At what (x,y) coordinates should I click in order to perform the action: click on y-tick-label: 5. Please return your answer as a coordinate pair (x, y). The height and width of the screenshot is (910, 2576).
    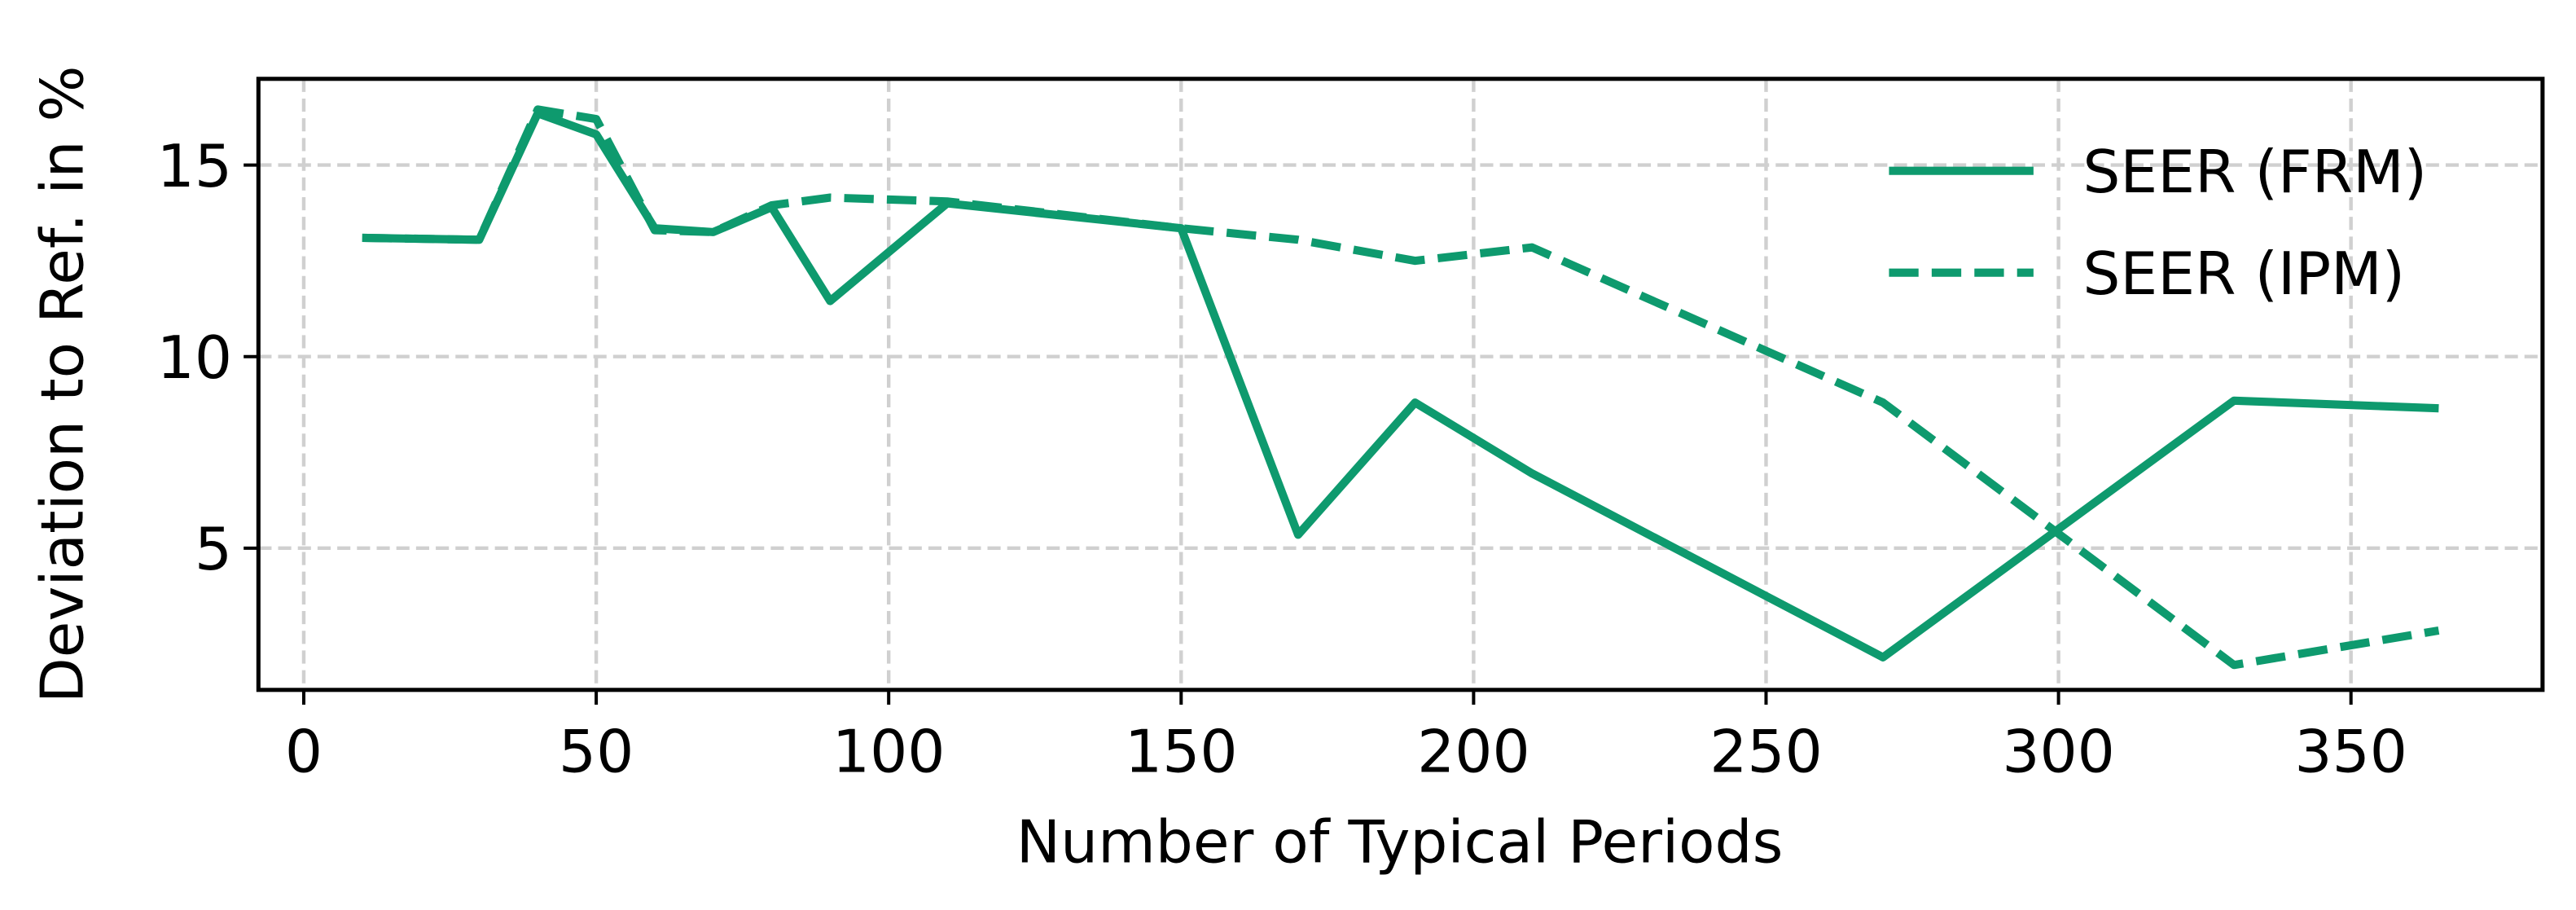
    Looking at the image, I should click on (213, 550).